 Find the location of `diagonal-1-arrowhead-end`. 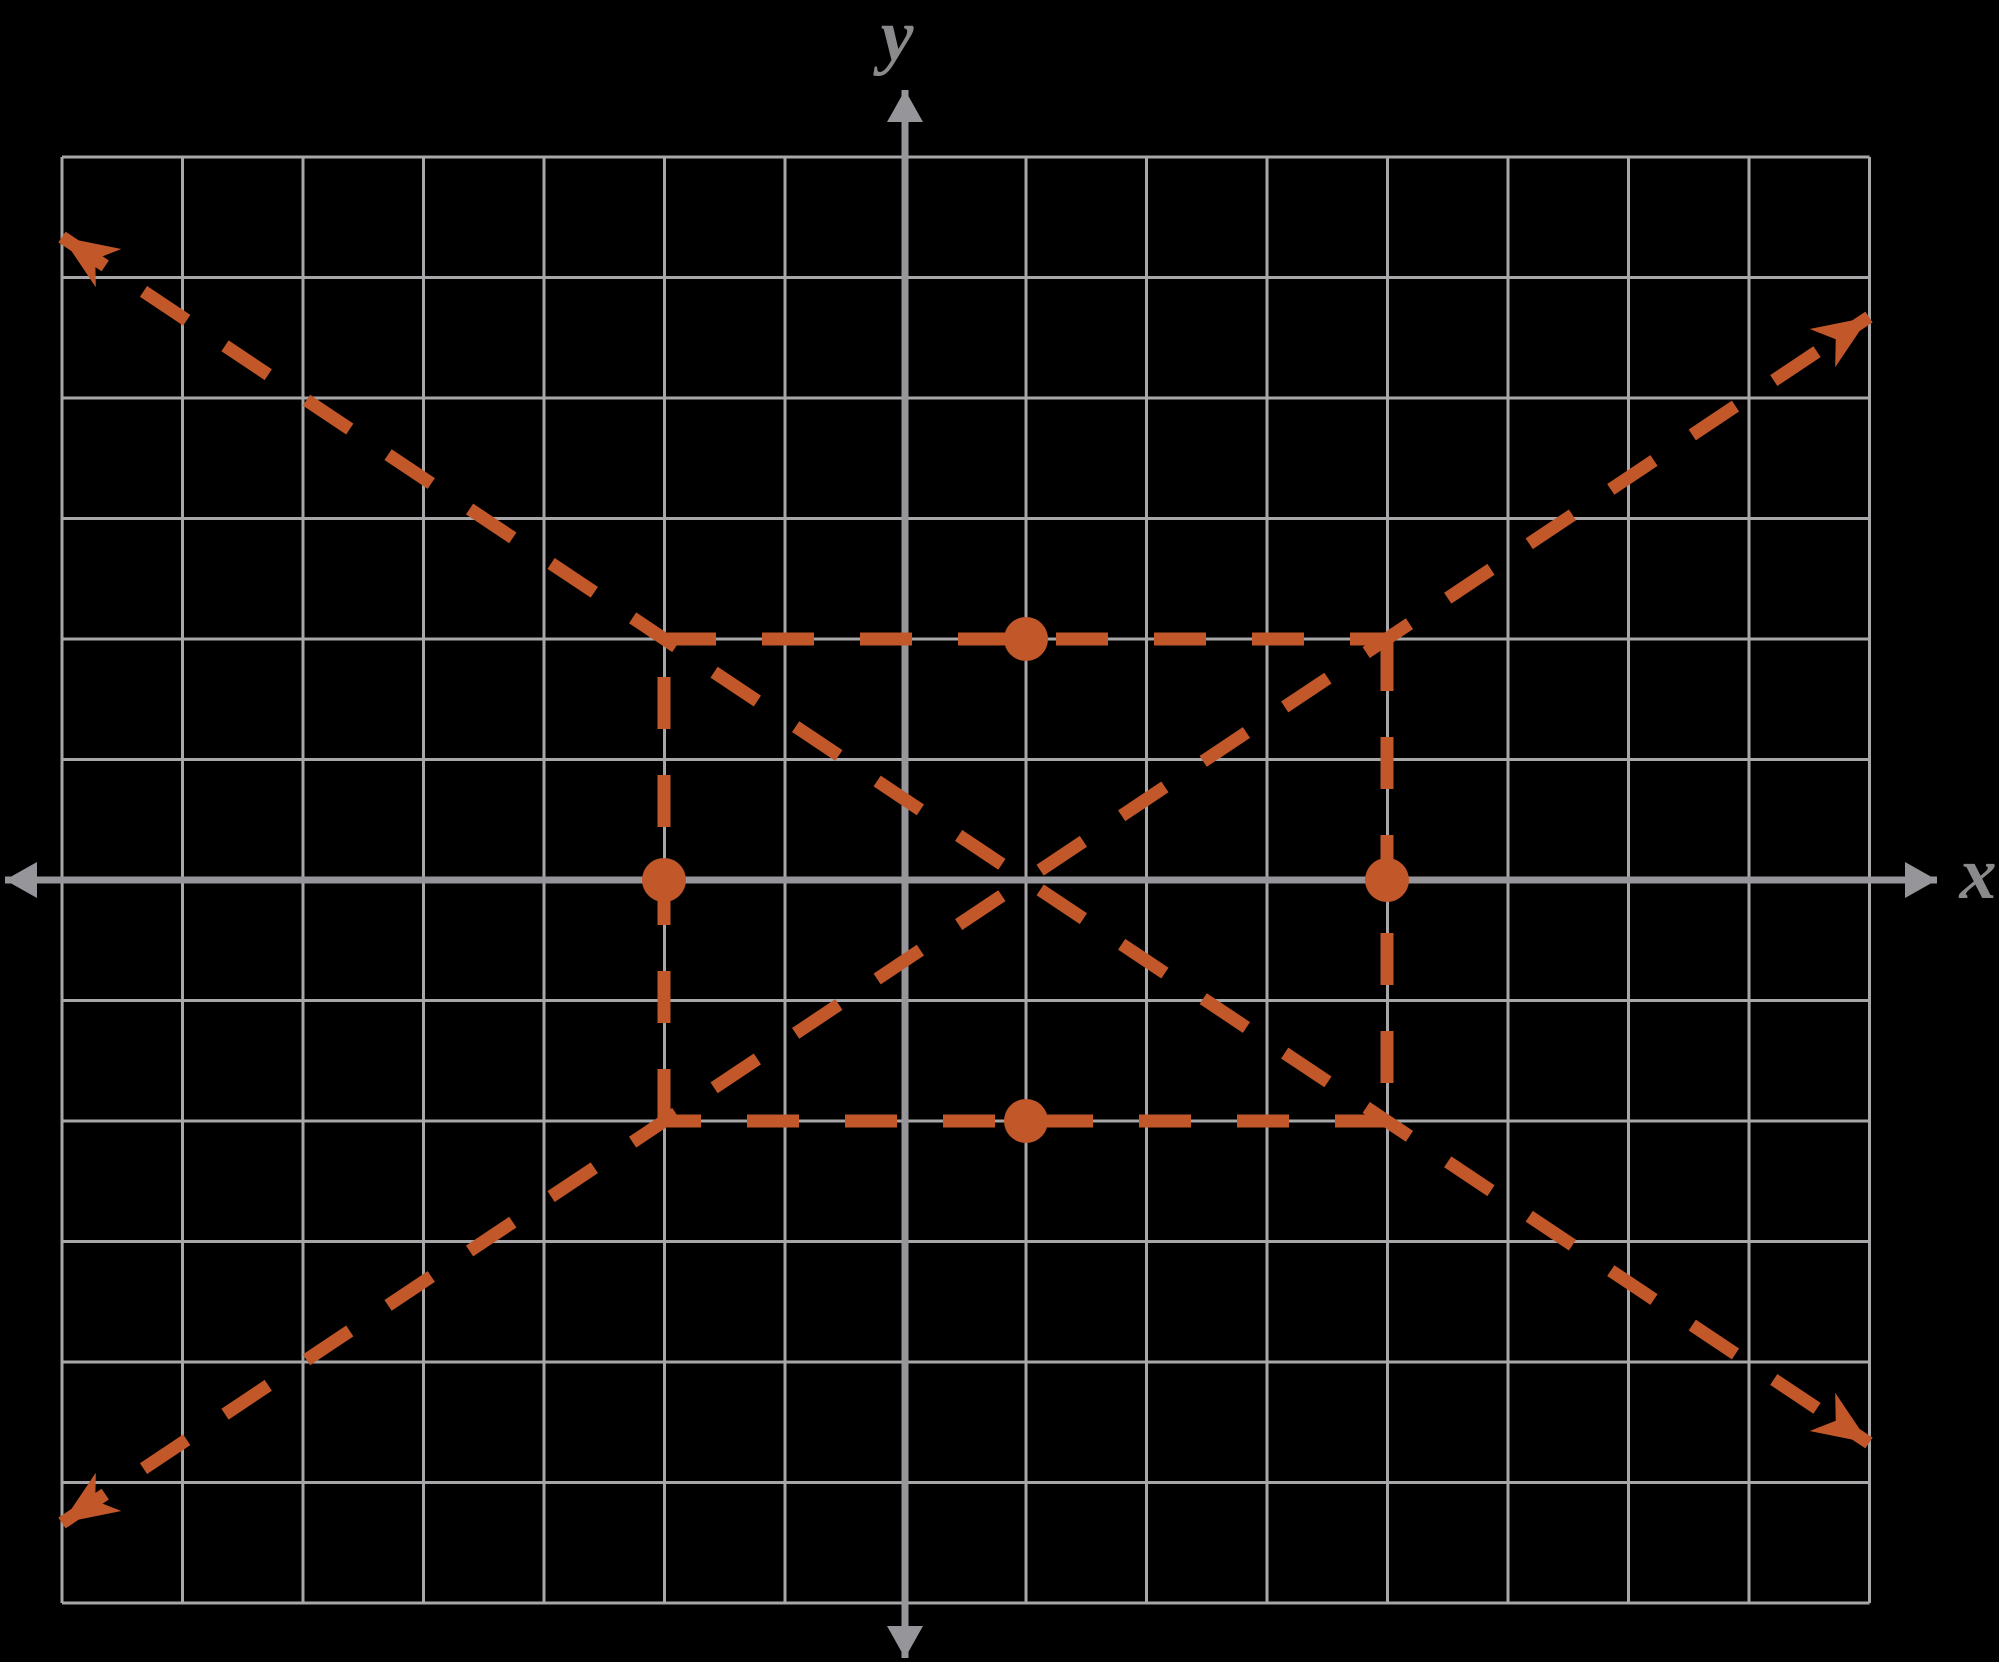

diagonal-1-arrowhead-end is located at coordinates (1839, 1417).